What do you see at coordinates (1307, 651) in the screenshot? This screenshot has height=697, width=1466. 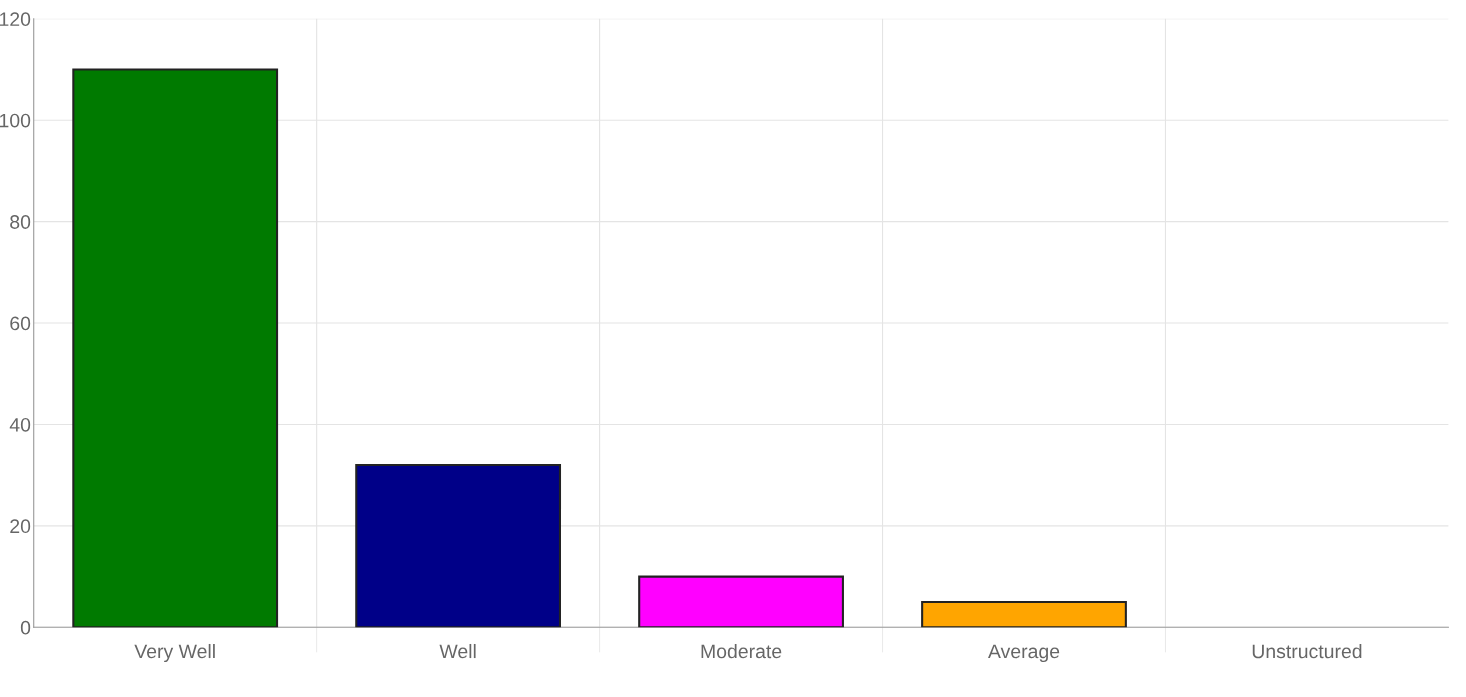 I see `x-tick-label: Unstructured` at bounding box center [1307, 651].